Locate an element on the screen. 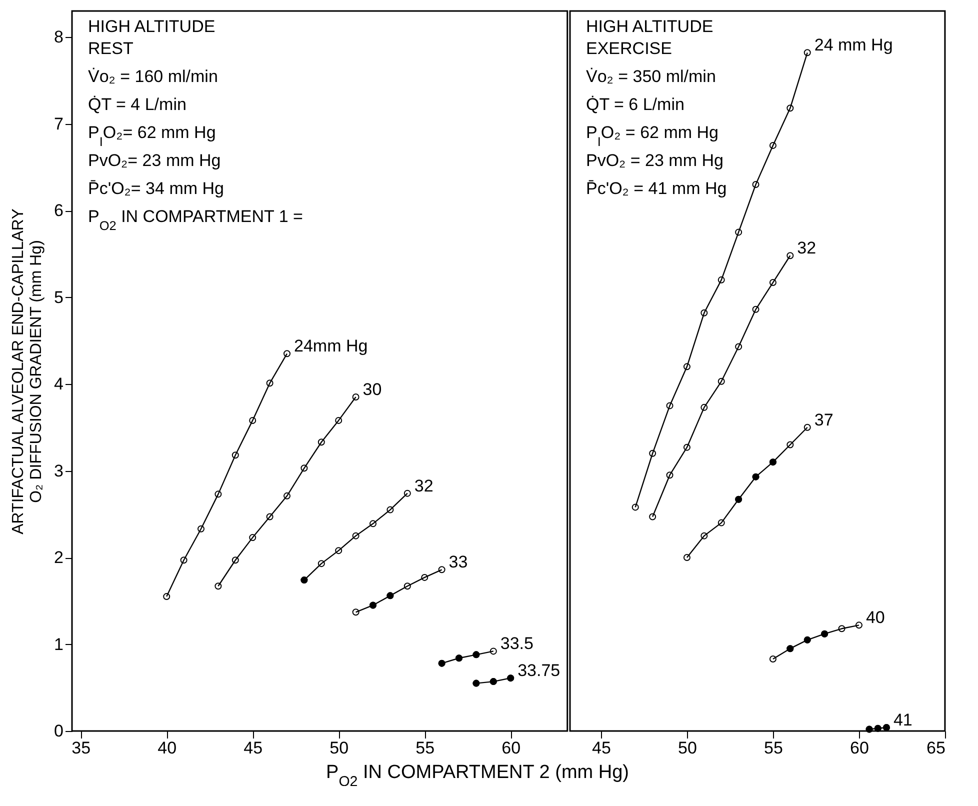  annotation: P$_{O2}$ IN COMPARTMENT 1 = is located at coordinates (195, 219).